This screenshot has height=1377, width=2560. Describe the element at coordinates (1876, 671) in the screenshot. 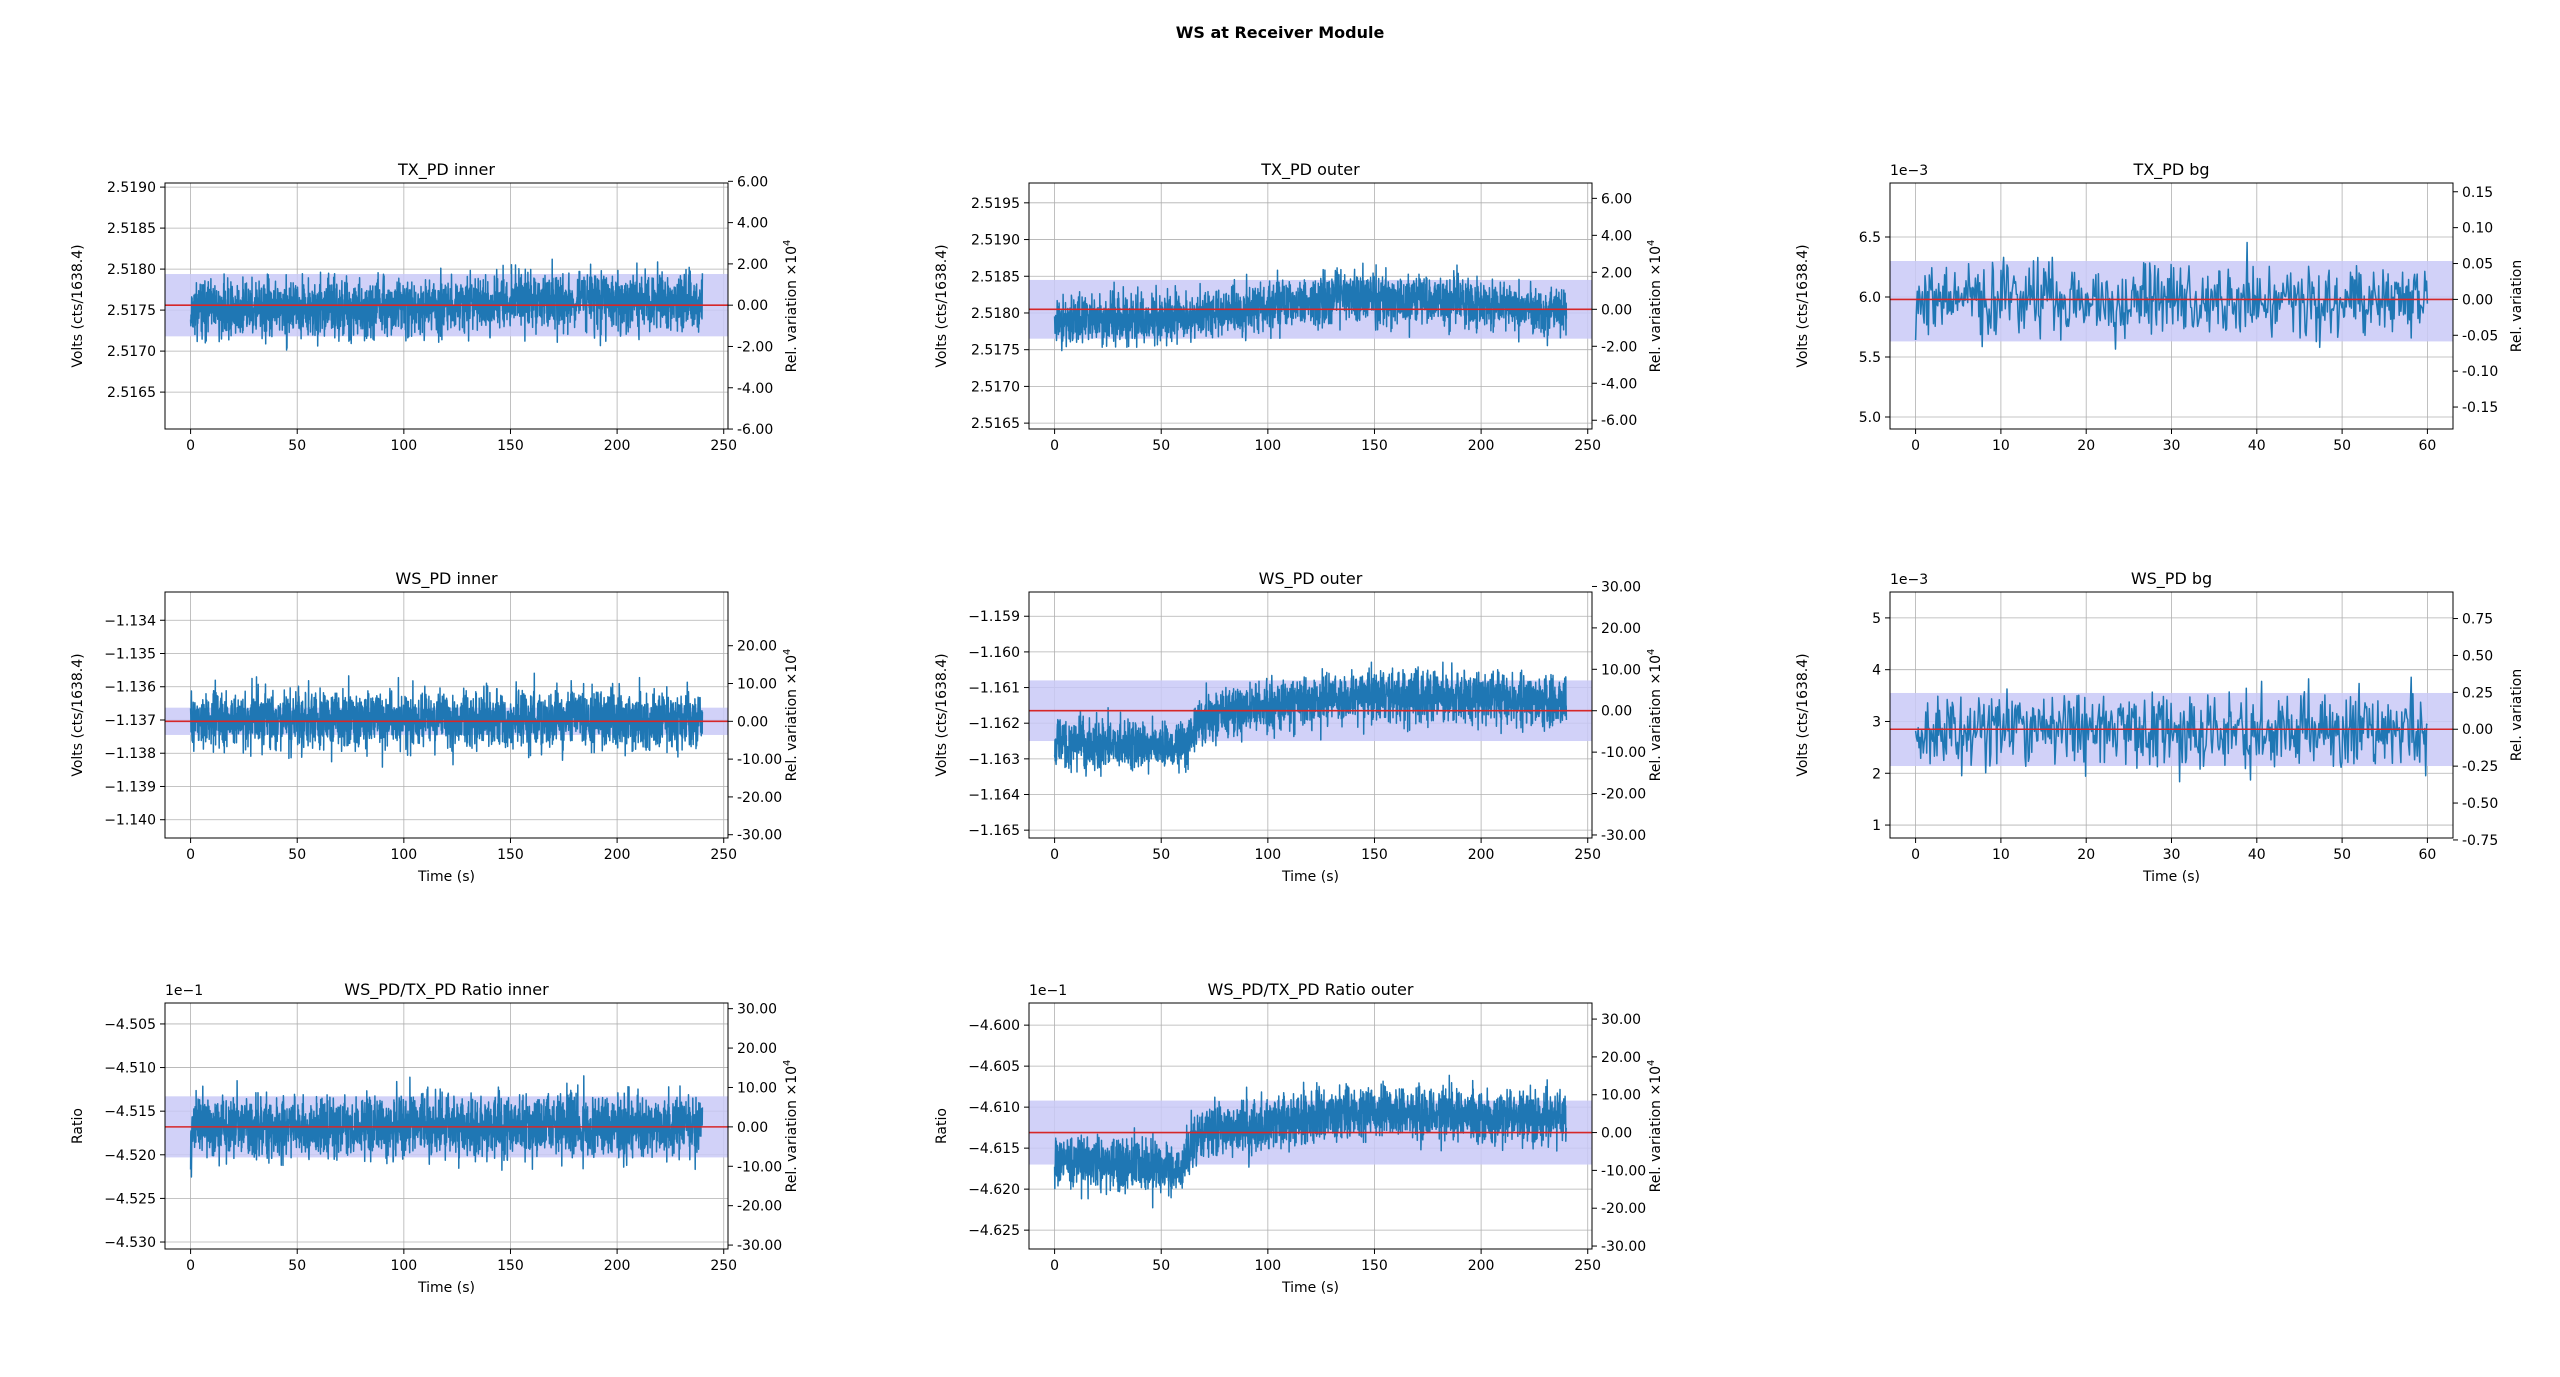

I see `y-tick-label: 4` at that location.